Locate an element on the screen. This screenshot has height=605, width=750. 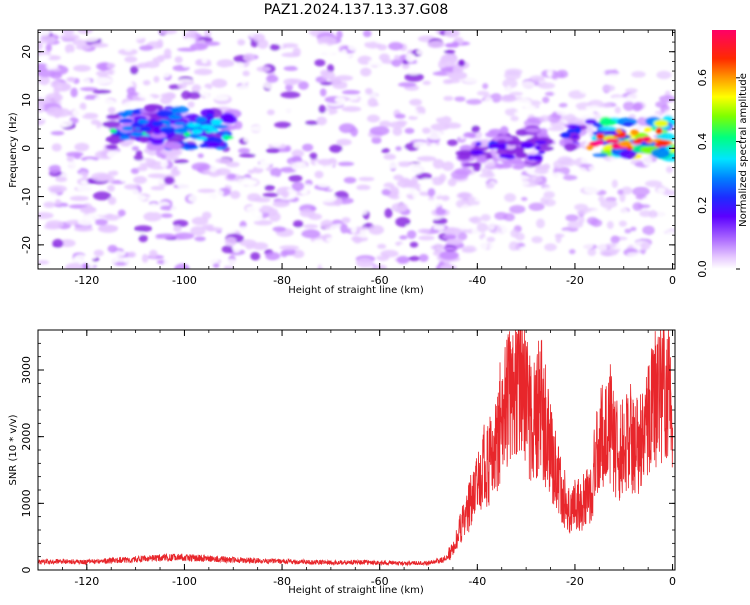
y-tick-label: 0 is located at coordinates (26, 148).